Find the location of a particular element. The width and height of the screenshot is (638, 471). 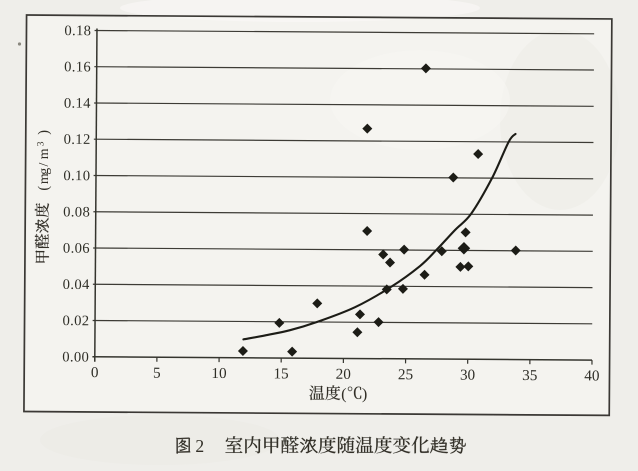

svg-text: 35 is located at coordinates (529, 375).